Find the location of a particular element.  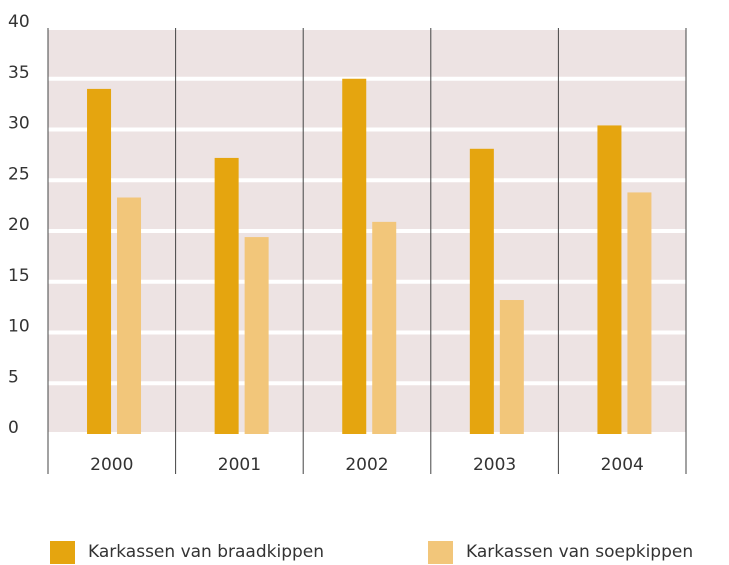

x-tick-label: 2000 is located at coordinates (111, 465).